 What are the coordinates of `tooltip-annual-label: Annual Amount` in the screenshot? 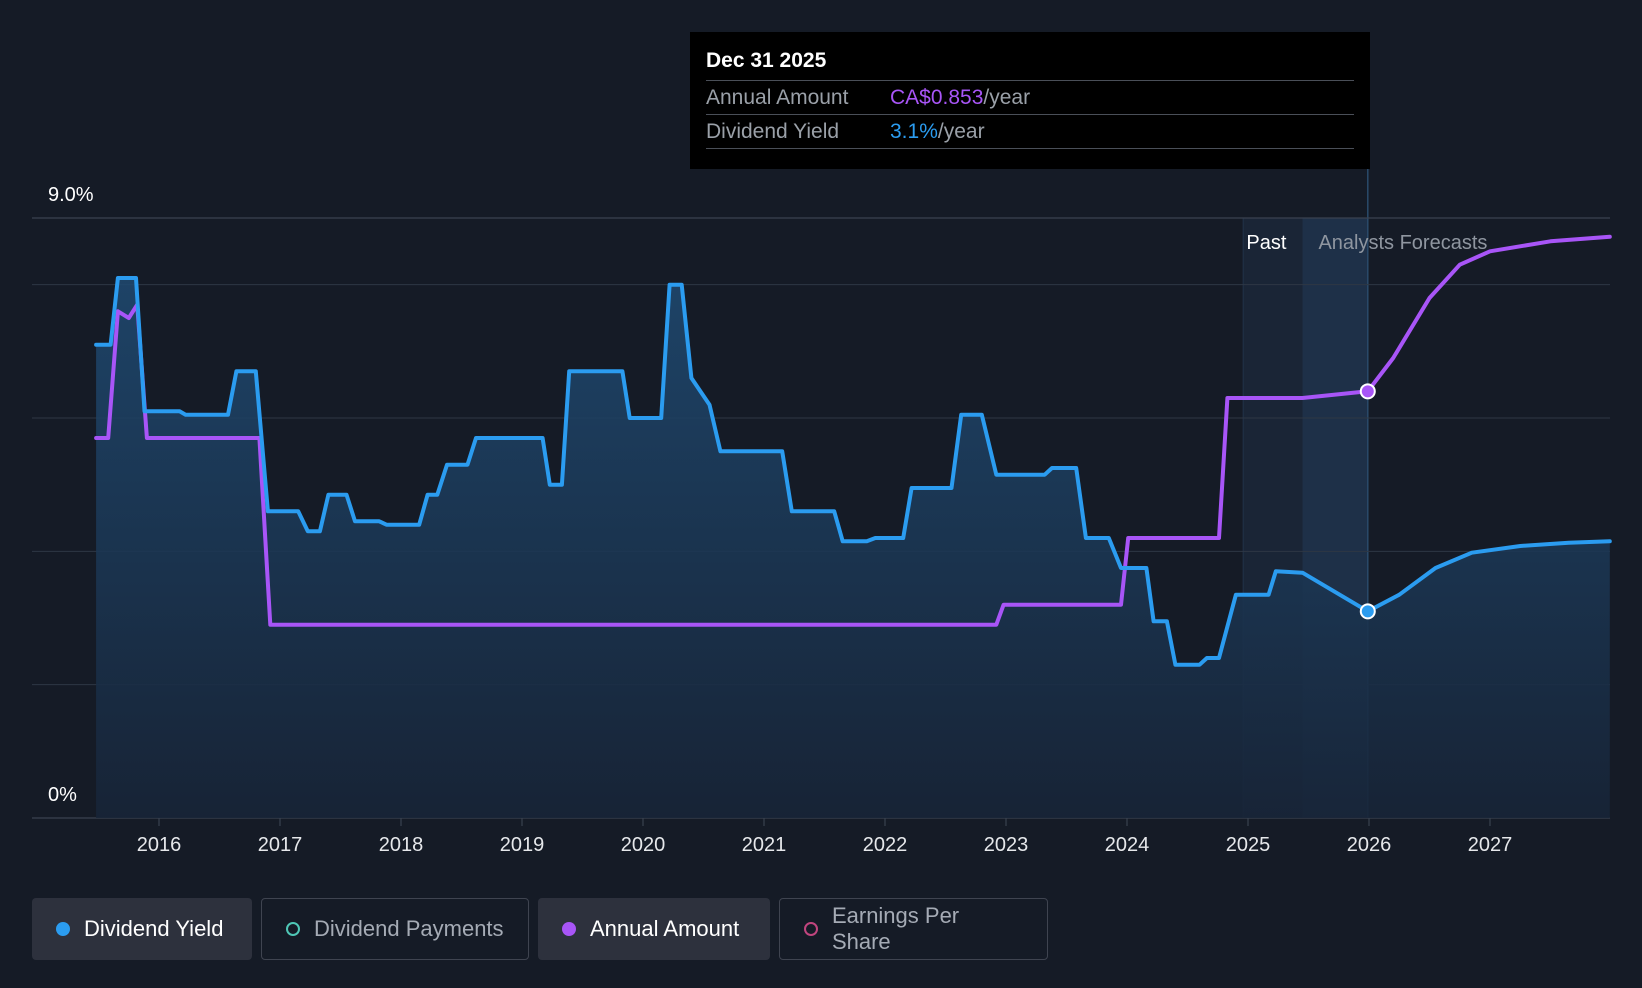 It's located at (777, 97).